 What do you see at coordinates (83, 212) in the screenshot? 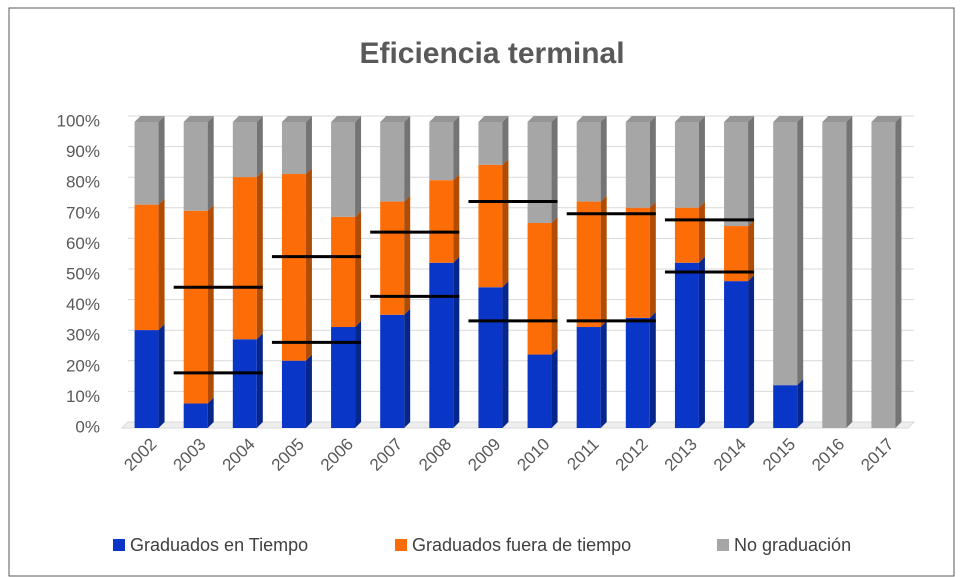
I see `y-tick-label: 70%` at bounding box center [83, 212].